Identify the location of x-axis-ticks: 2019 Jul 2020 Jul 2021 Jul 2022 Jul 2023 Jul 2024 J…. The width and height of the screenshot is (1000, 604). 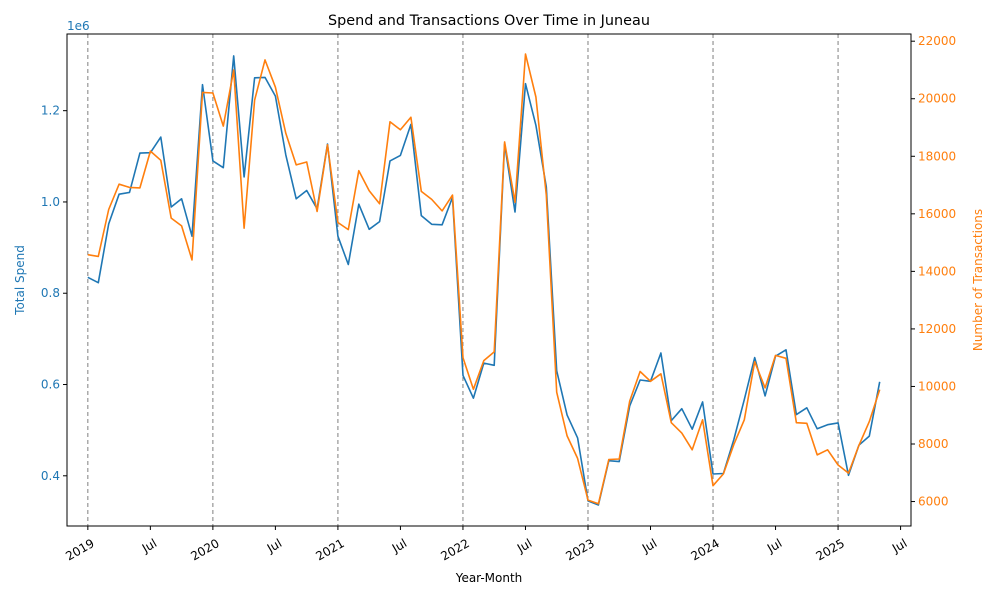
(486, 544).